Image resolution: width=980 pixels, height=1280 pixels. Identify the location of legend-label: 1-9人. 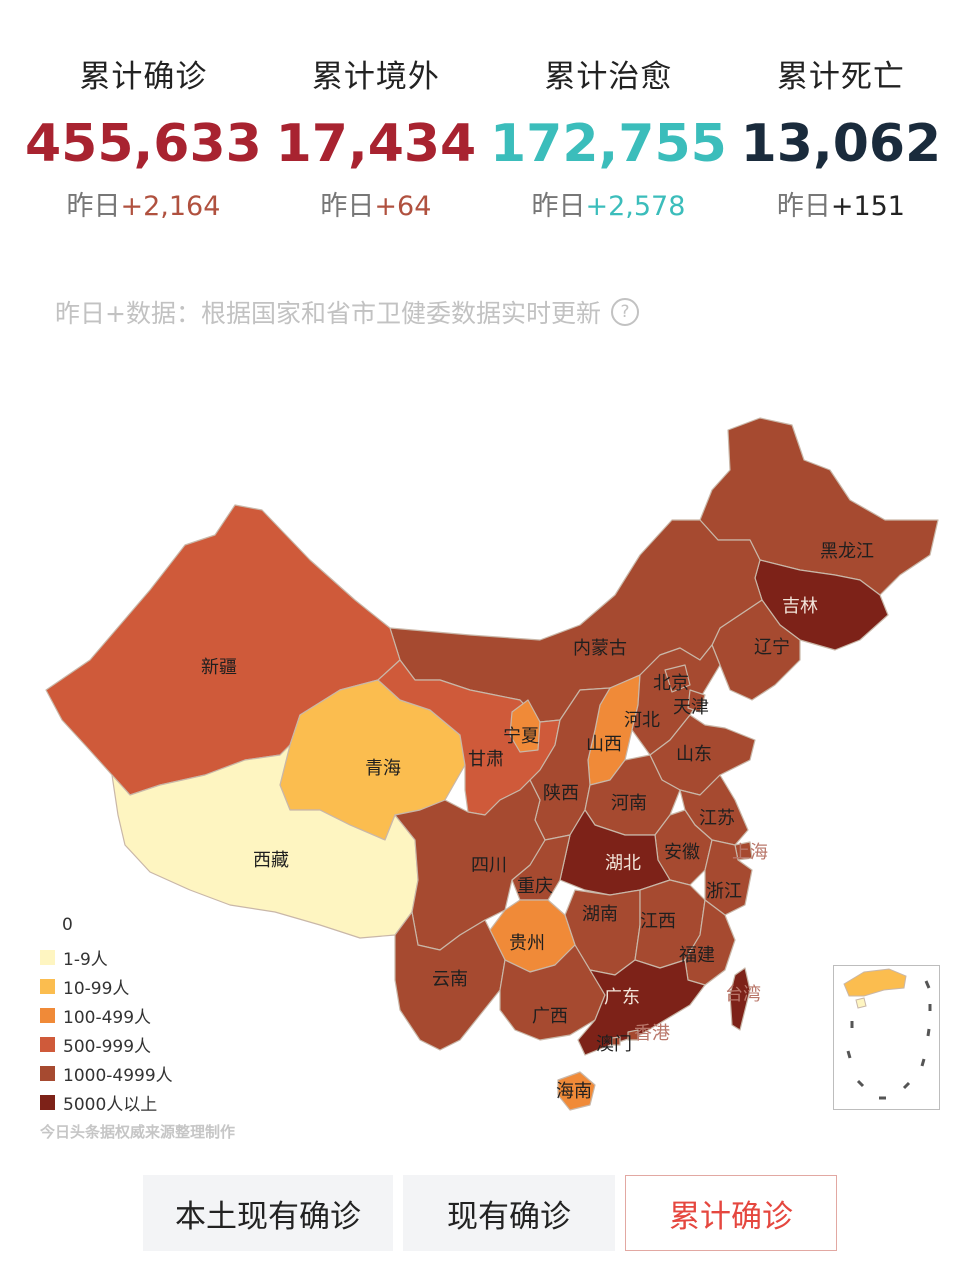
(85, 960).